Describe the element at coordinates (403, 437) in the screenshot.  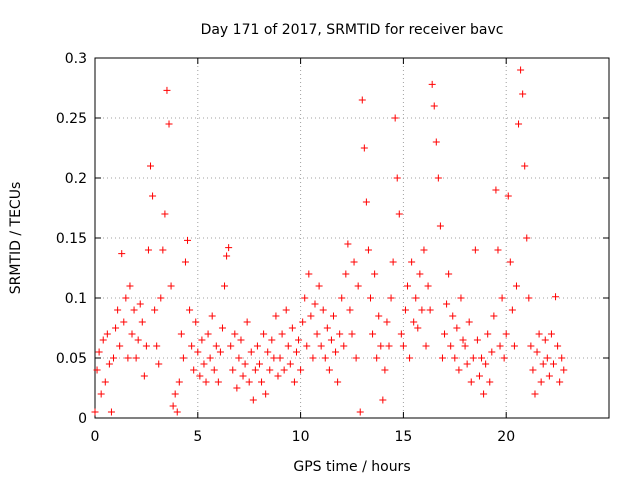
I see `x-tick-label: 15` at that location.